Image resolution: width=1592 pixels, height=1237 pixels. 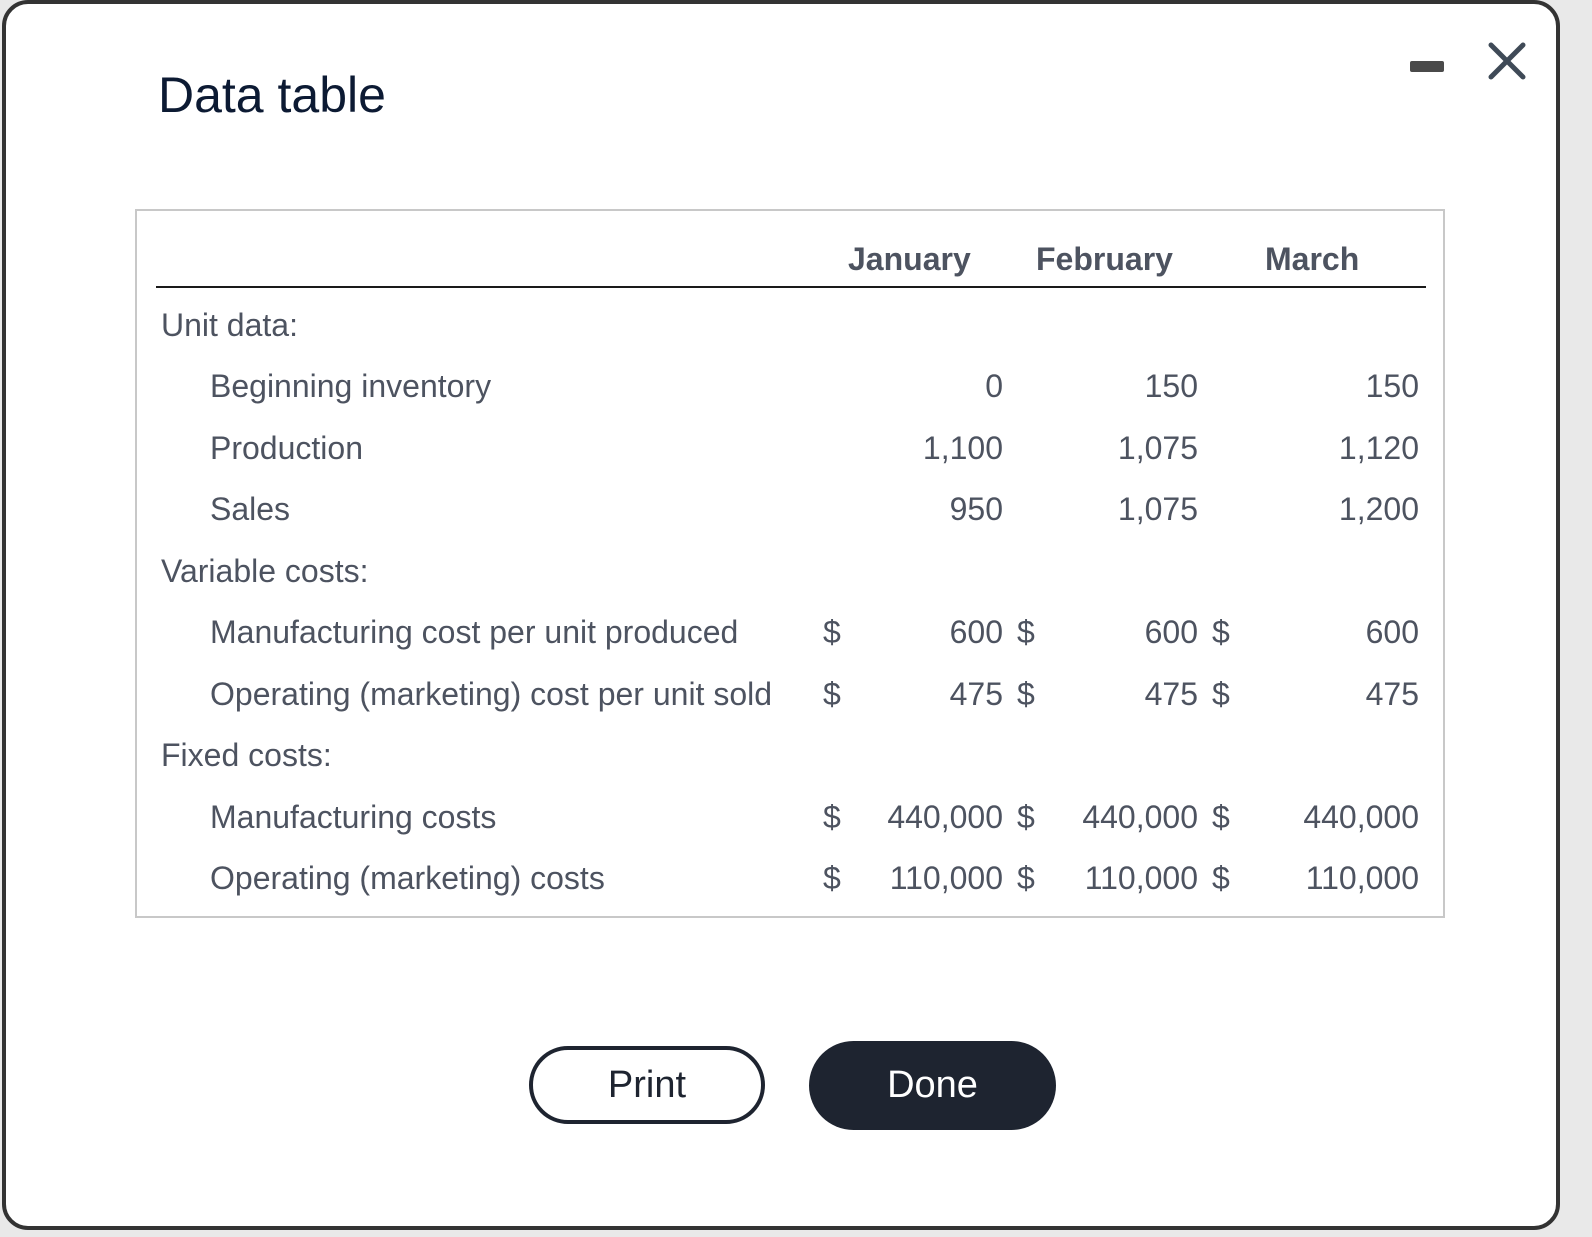 I want to click on minimize-icon, so click(x=1427, y=66).